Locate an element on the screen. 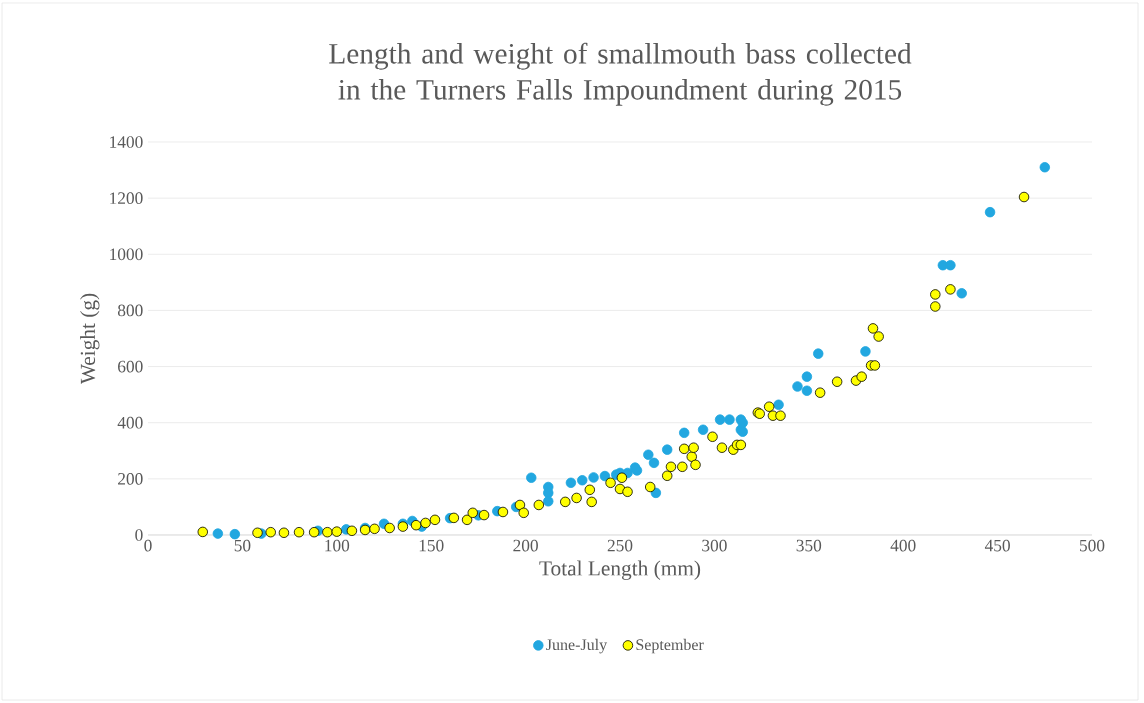  x-tick-label: 350 is located at coordinates (809, 545).